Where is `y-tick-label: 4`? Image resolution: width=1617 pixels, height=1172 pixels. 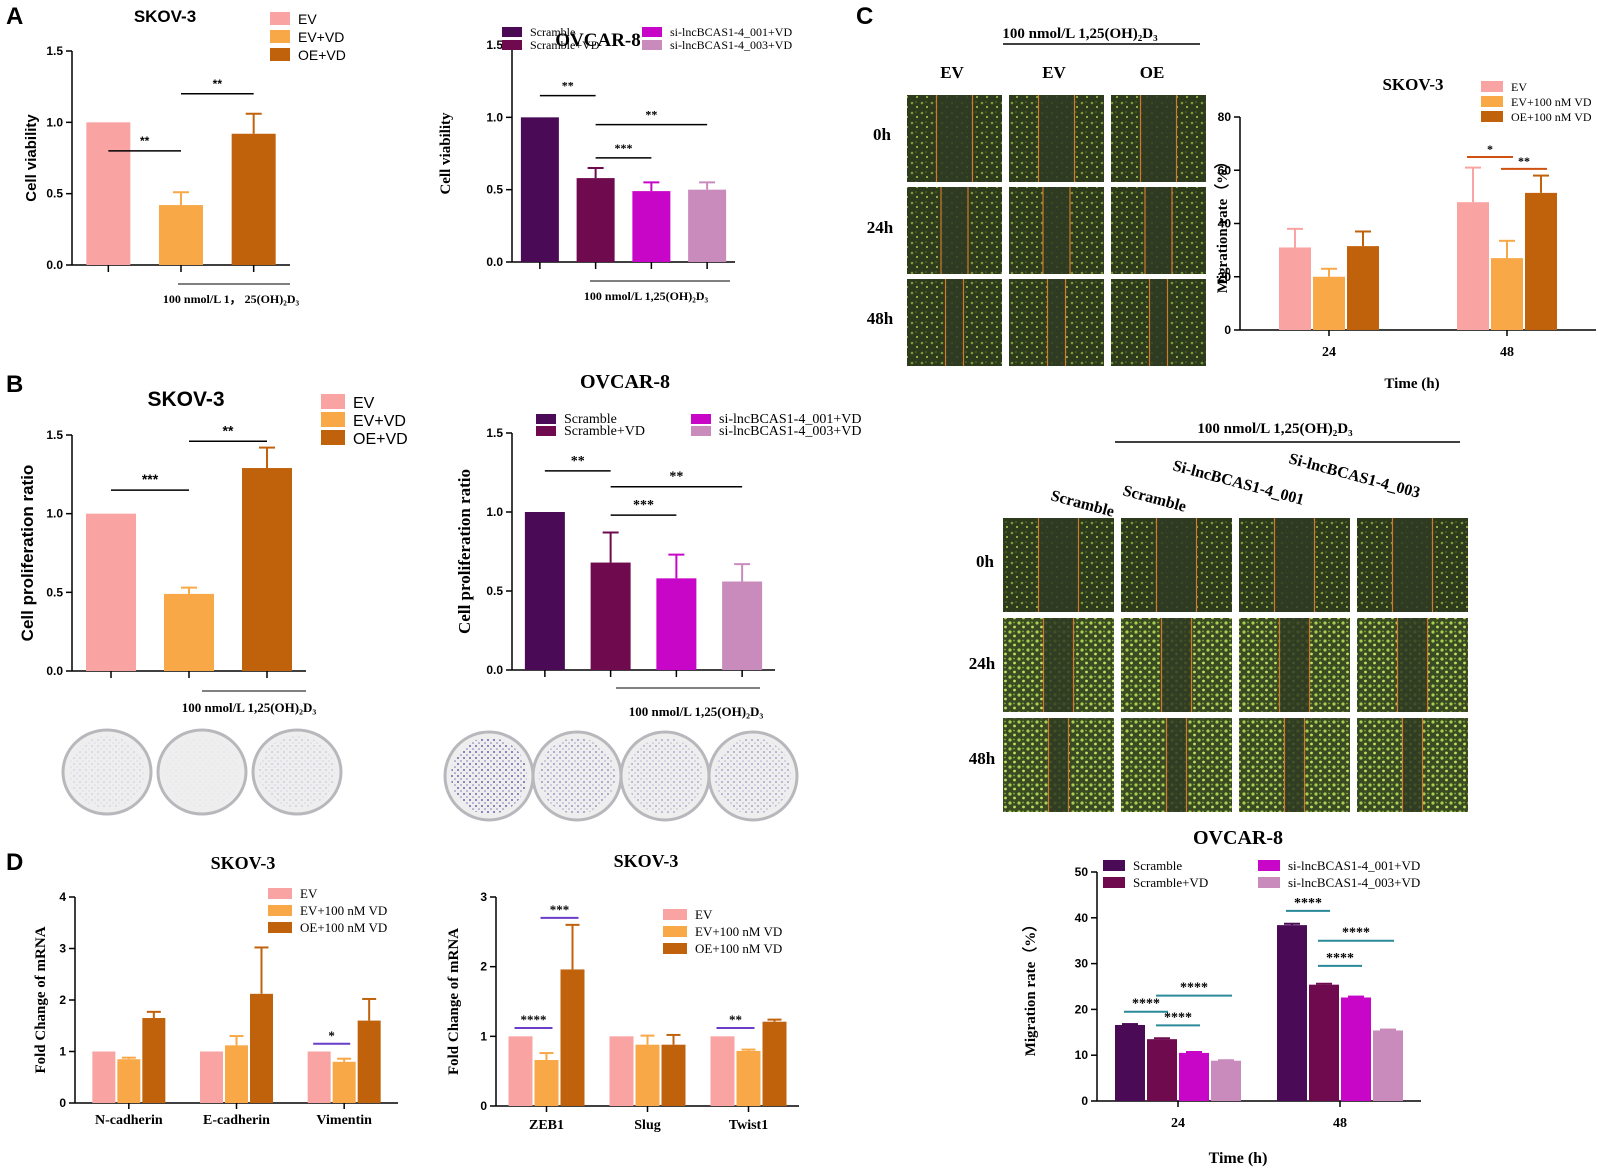
y-tick-label: 4 is located at coordinates (62, 897).